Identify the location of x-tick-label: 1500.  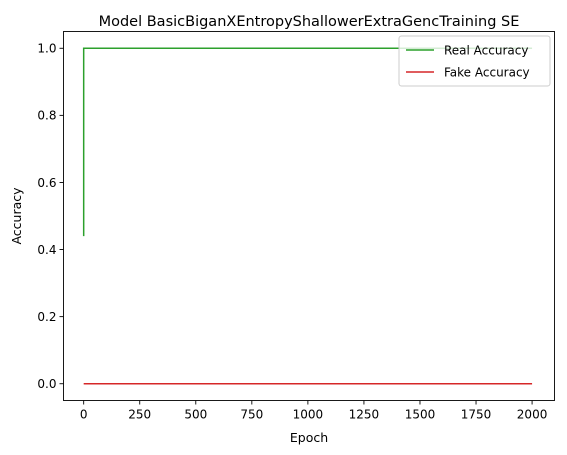
(420, 415).